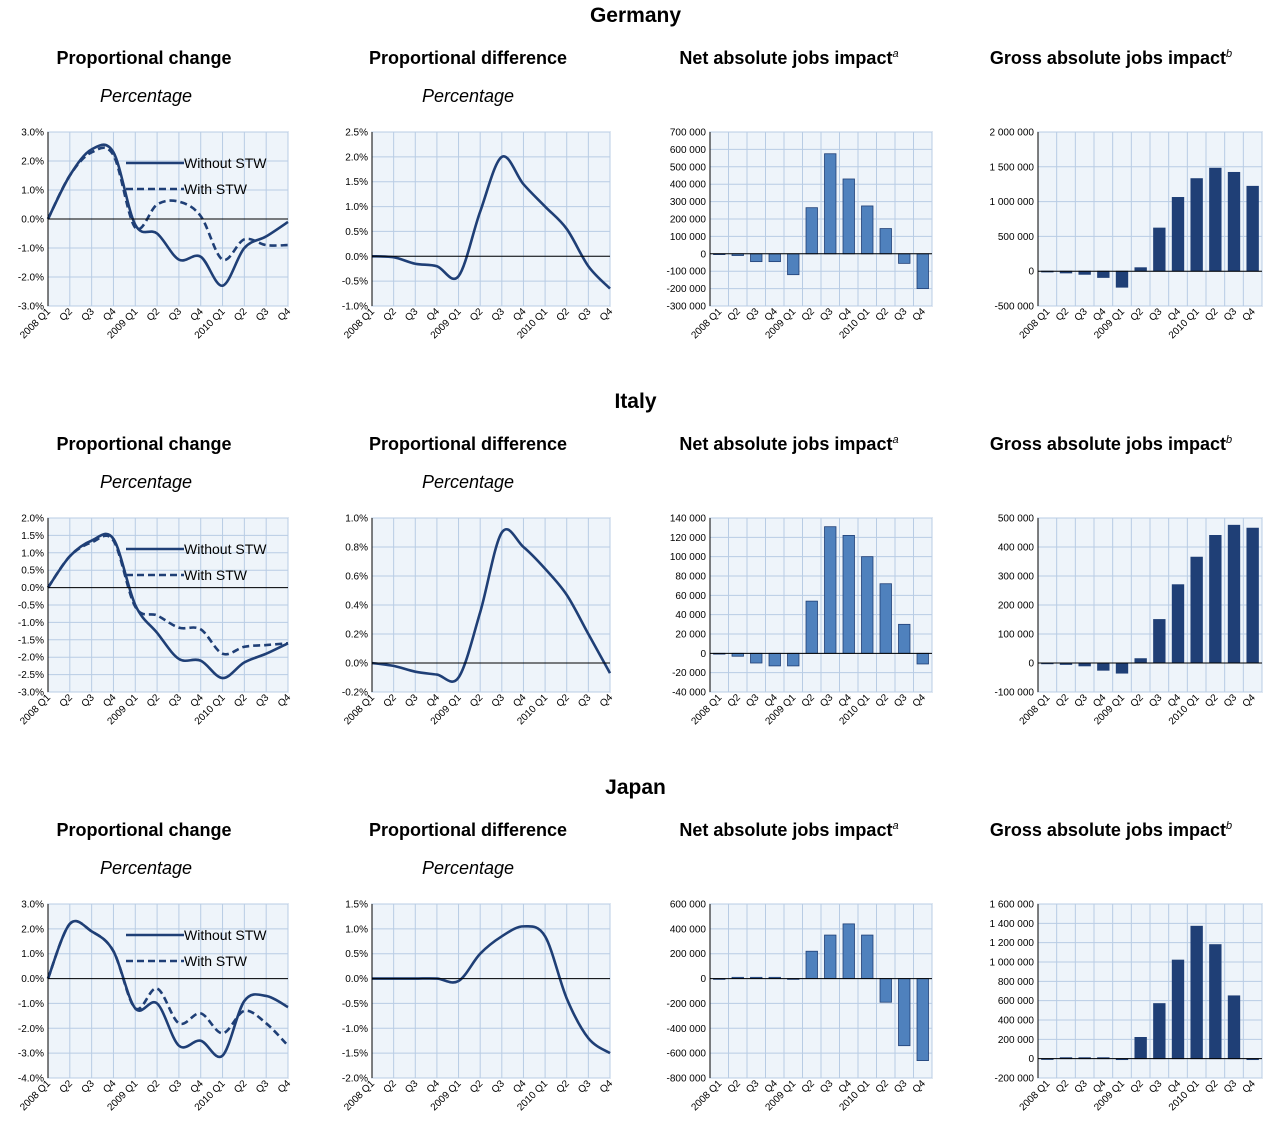 This screenshot has height=1121, width=1271. What do you see at coordinates (635, 15) in the screenshot?
I see `country-title-germany: Germany` at bounding box center [635, 15].